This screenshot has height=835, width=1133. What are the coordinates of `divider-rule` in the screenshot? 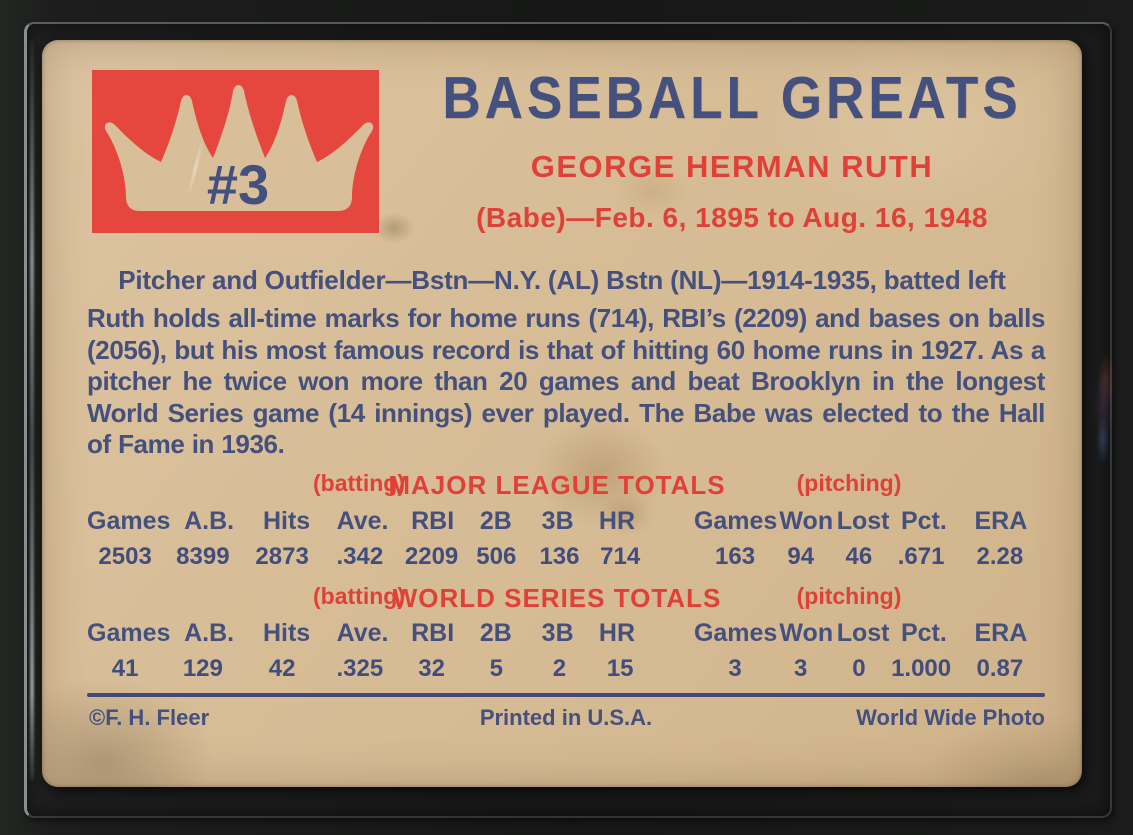 It's located at (566, 695).